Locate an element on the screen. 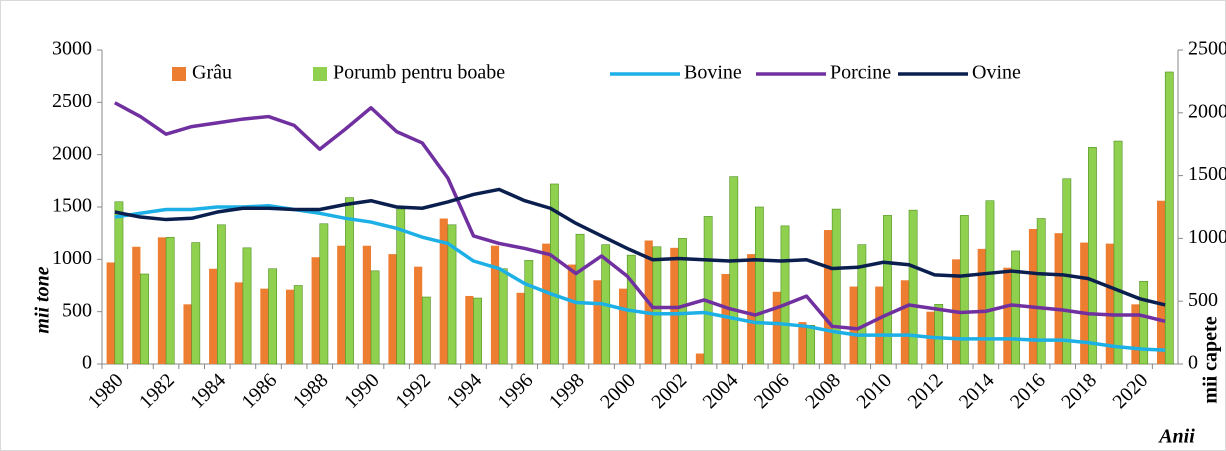 Image resolution: width=1226 pixels, height=451 pixels. y-tick-label: 2000 is located at coordinates (72, 153).